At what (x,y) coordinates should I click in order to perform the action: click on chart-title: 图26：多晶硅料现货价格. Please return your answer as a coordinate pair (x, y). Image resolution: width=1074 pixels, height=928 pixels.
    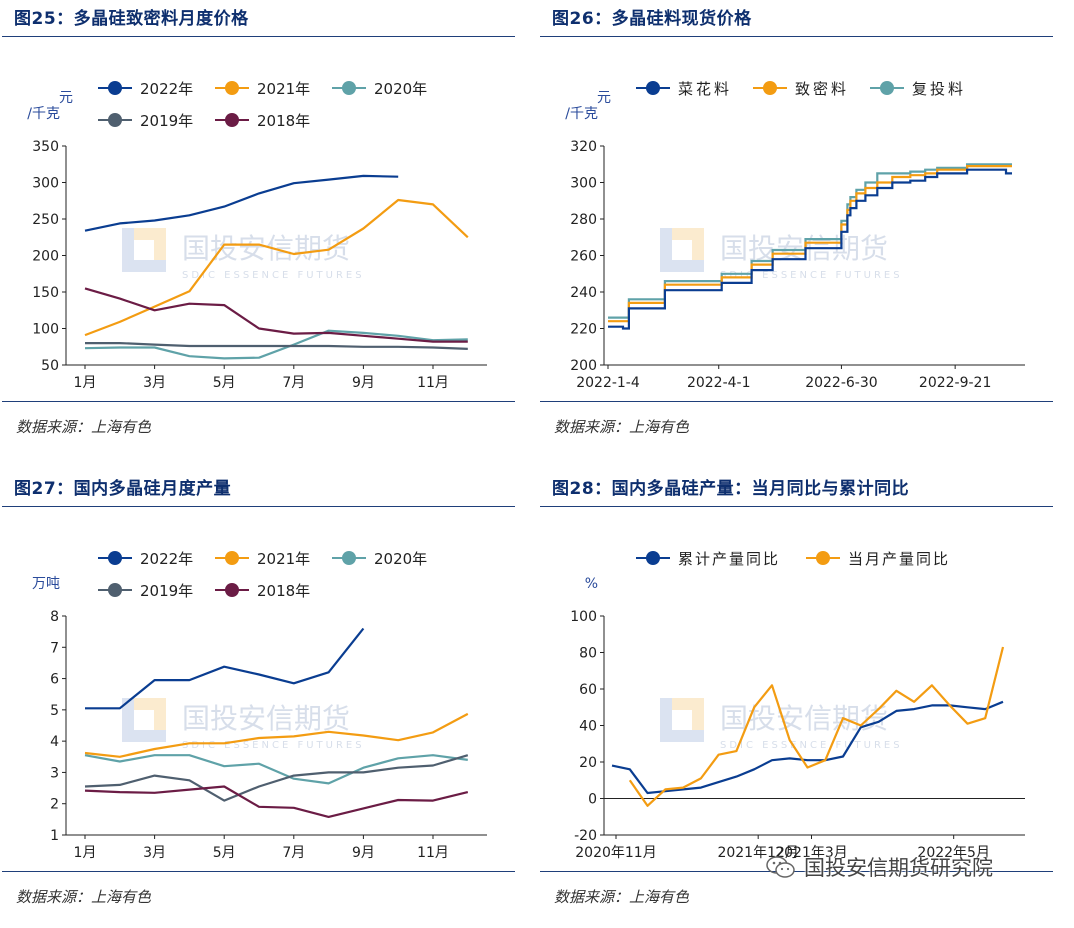
    Looking at the image, I should click on (652, 19).